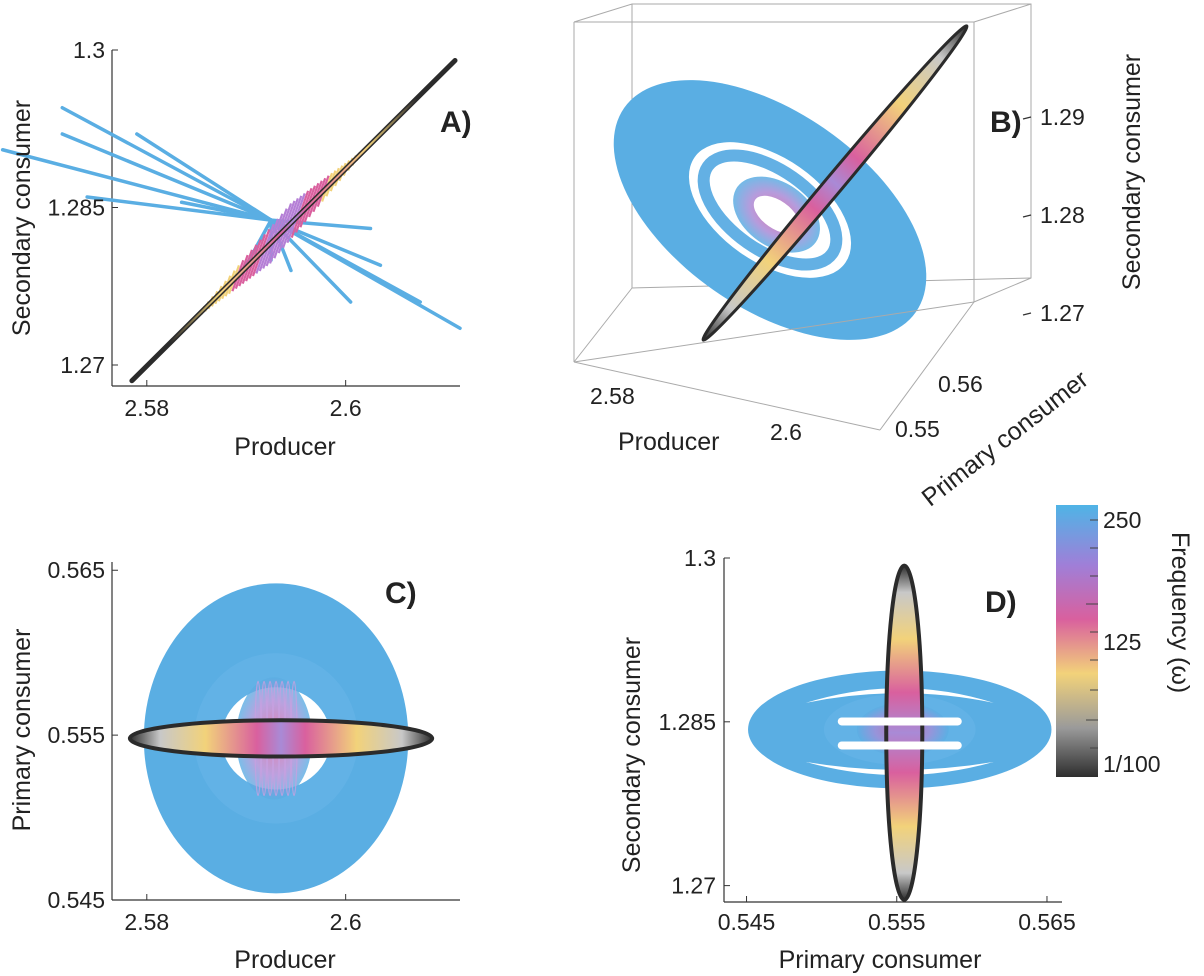 The height and width of the screenshot is (976, 1204). I want to click on panel-b-z-label: Secondary consumer, so click(1132, 172).